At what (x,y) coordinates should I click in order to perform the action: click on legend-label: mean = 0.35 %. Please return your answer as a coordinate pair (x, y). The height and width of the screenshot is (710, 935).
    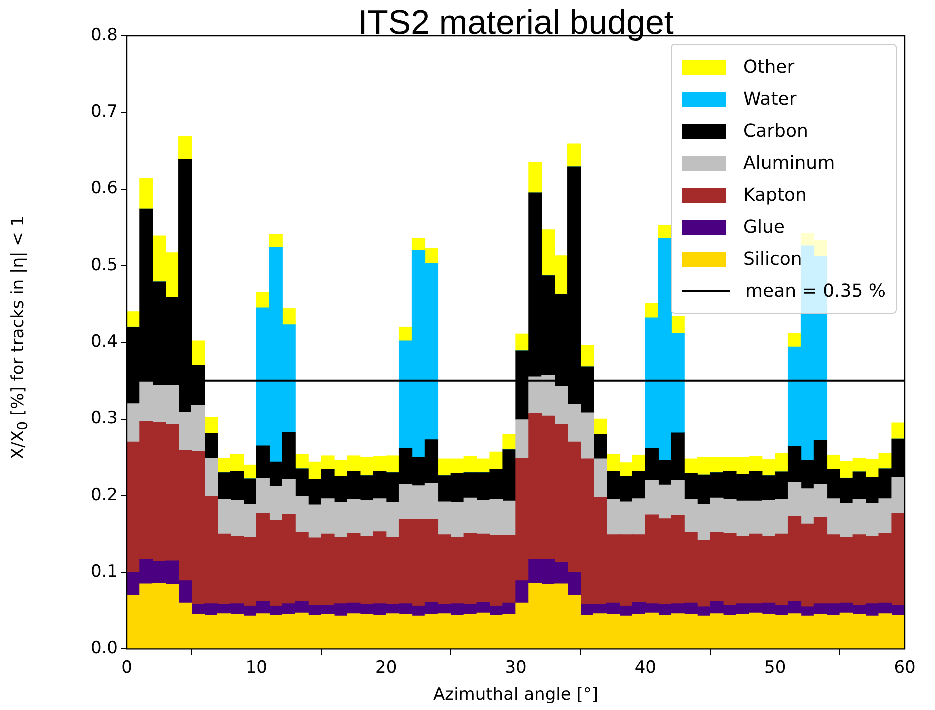
    Looking at the image, I should click on (816, 291).